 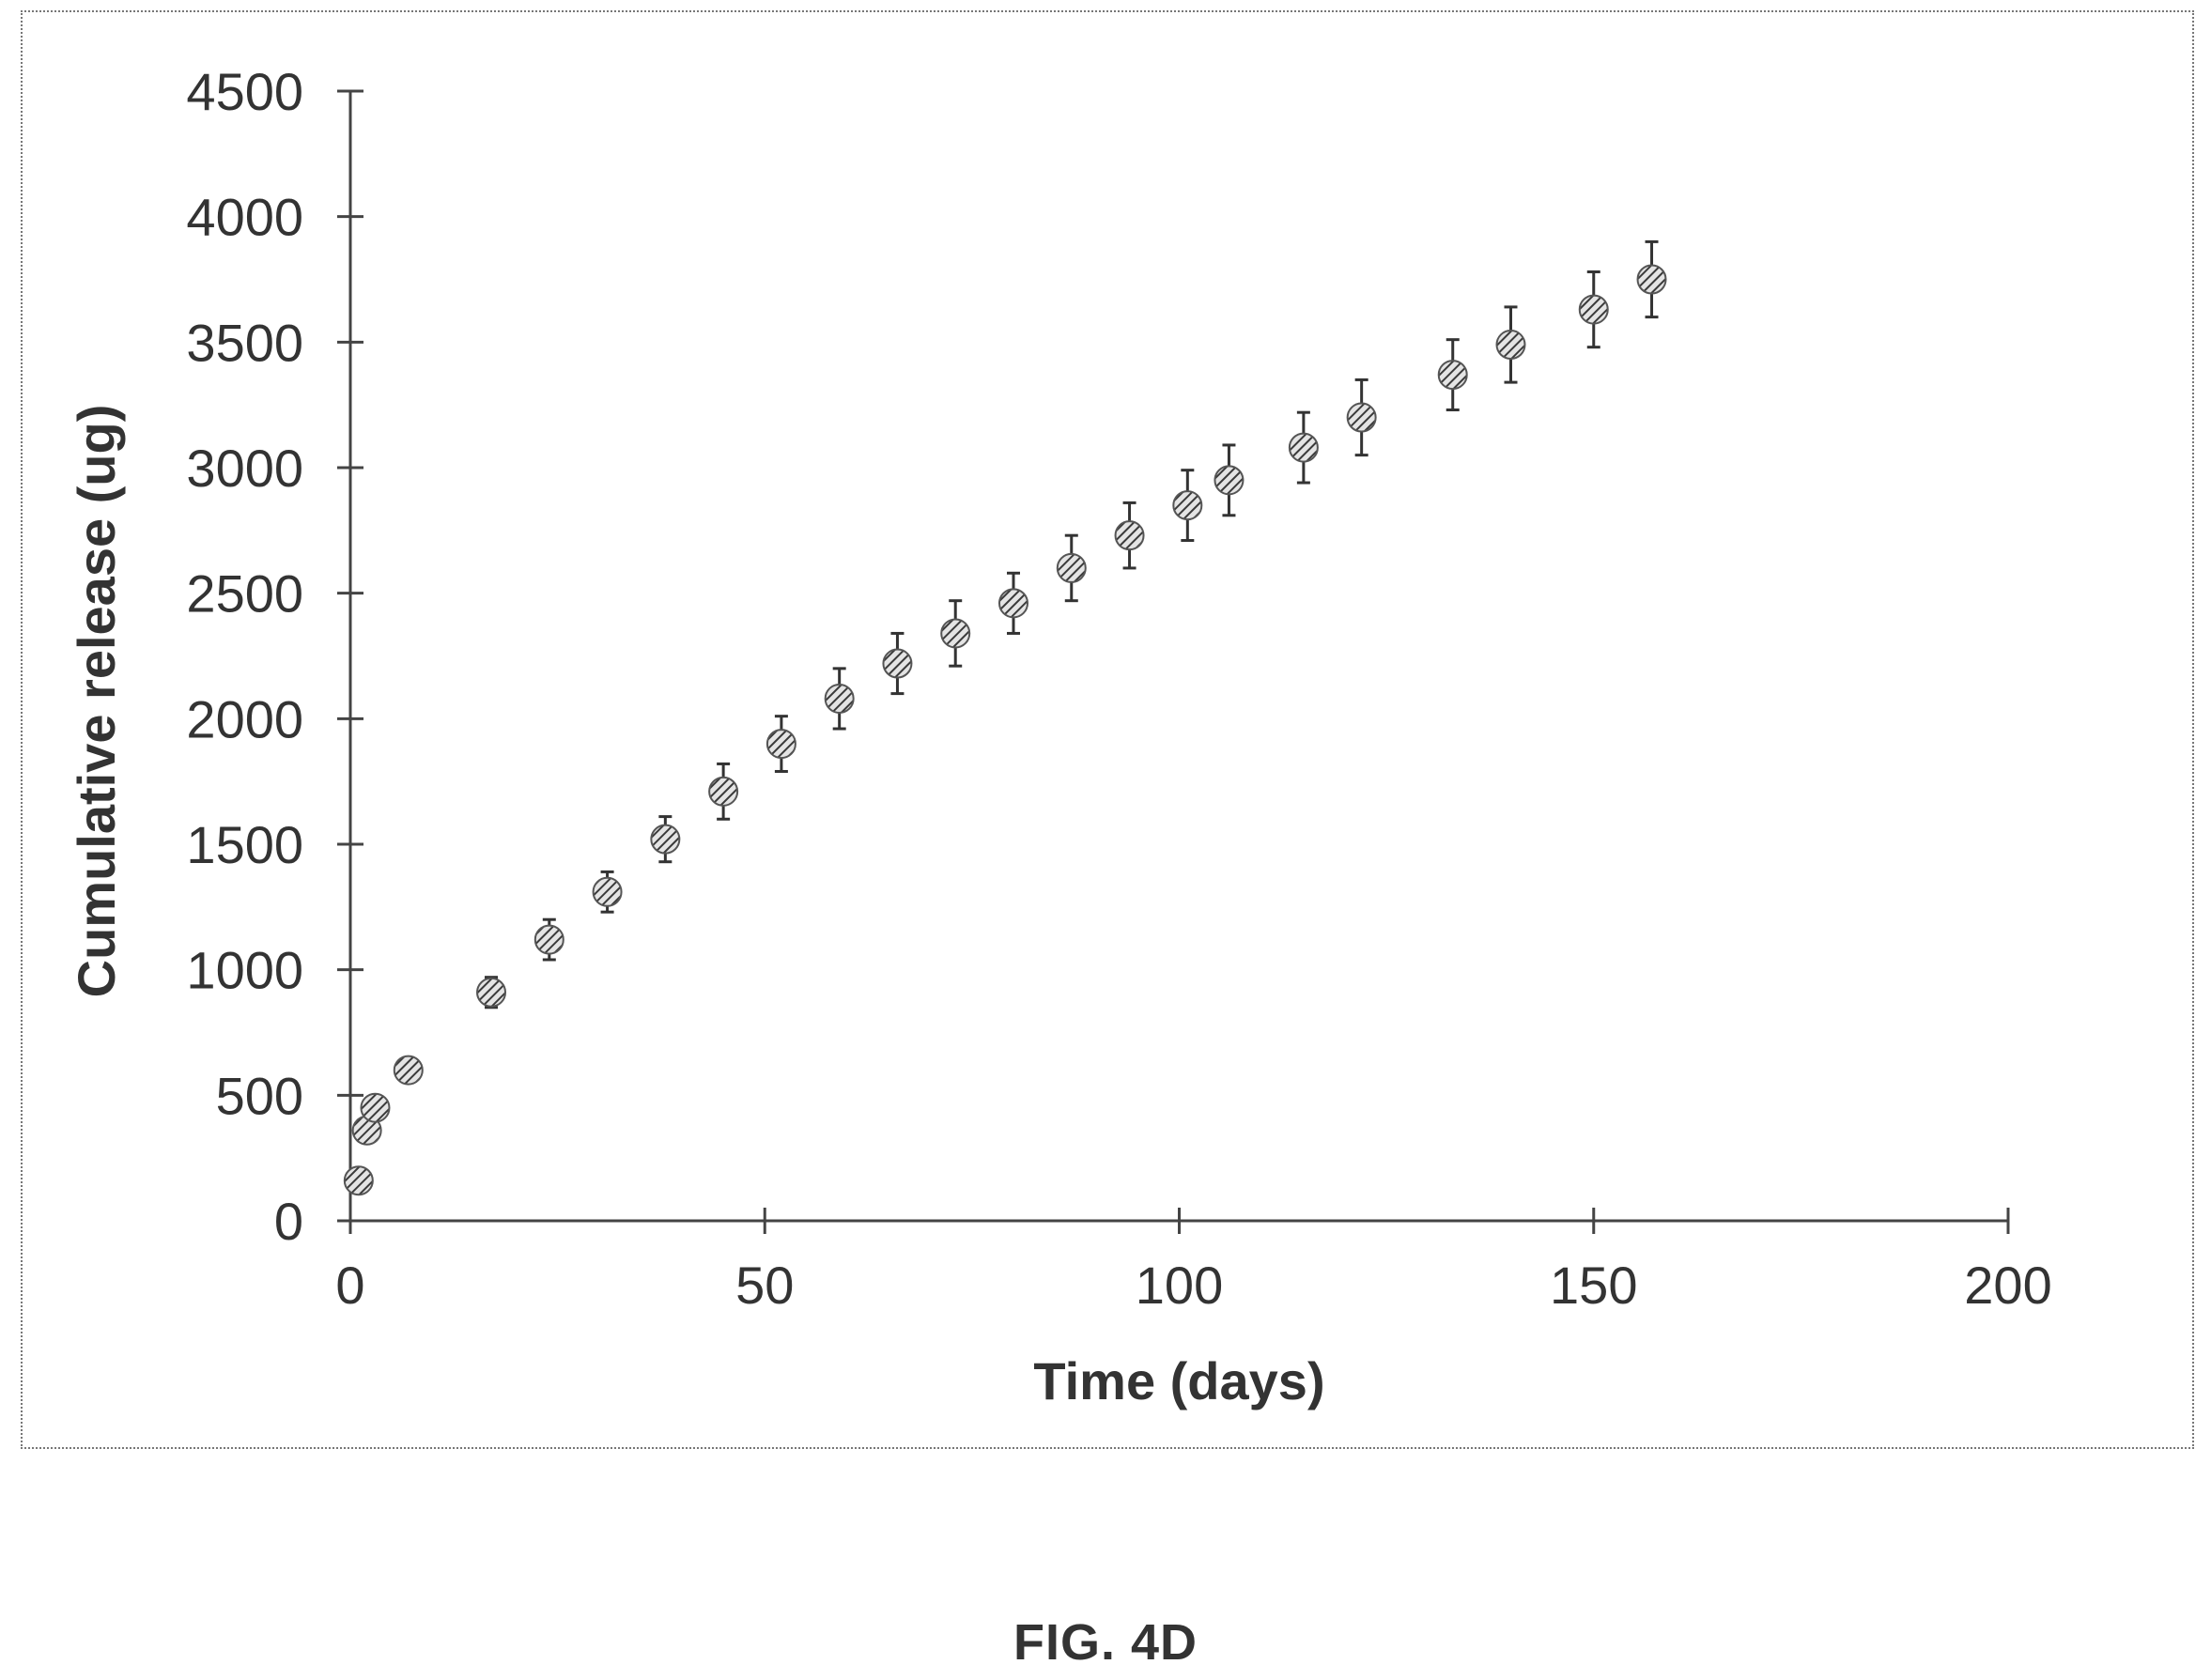 What do you see at coordinates (244, 844) in the screenshot?
I see `y-tick-label: 1500` at bounding box center [244, 844].